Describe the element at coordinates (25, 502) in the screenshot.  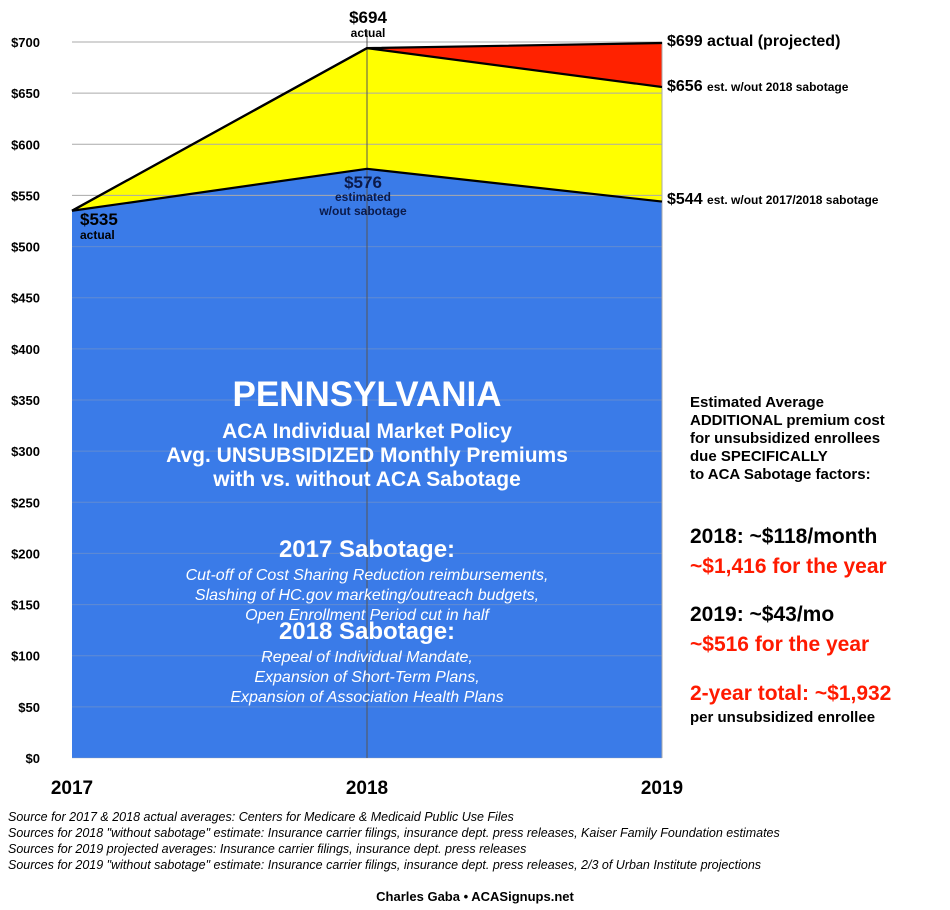
I see `y-tick-label: $250` at that location.